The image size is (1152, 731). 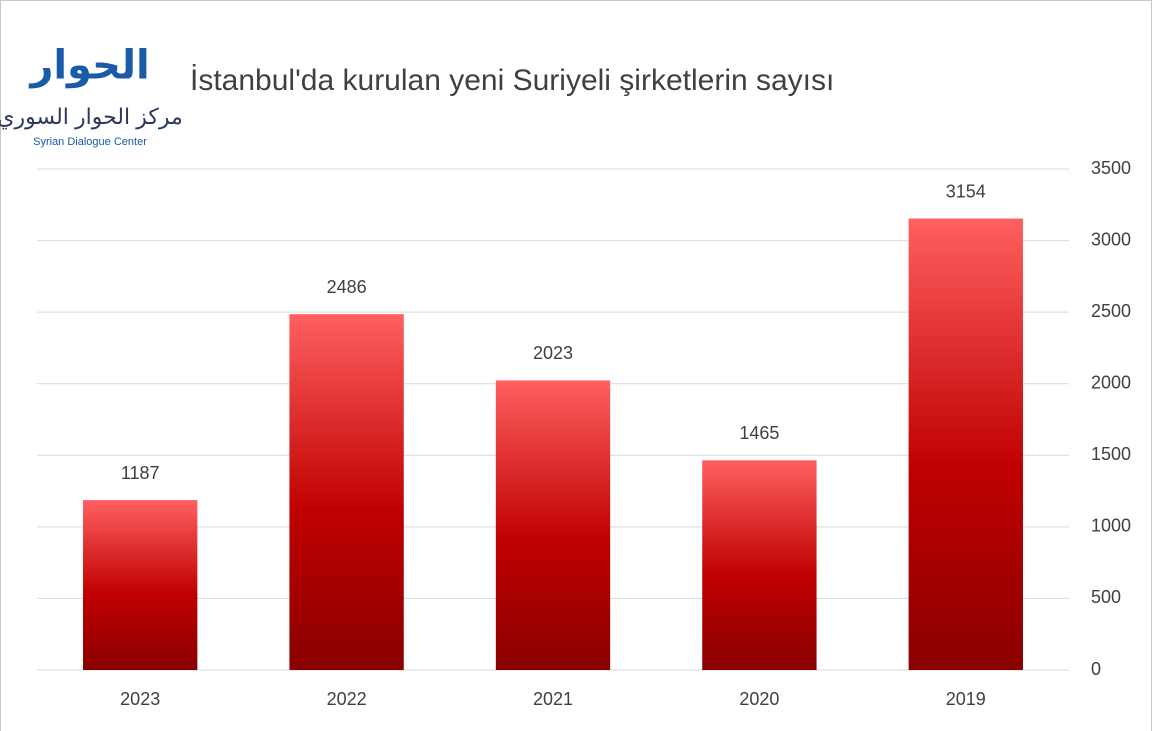 I want to click on x-tick-label: 2021, so click(x=553, y=699).